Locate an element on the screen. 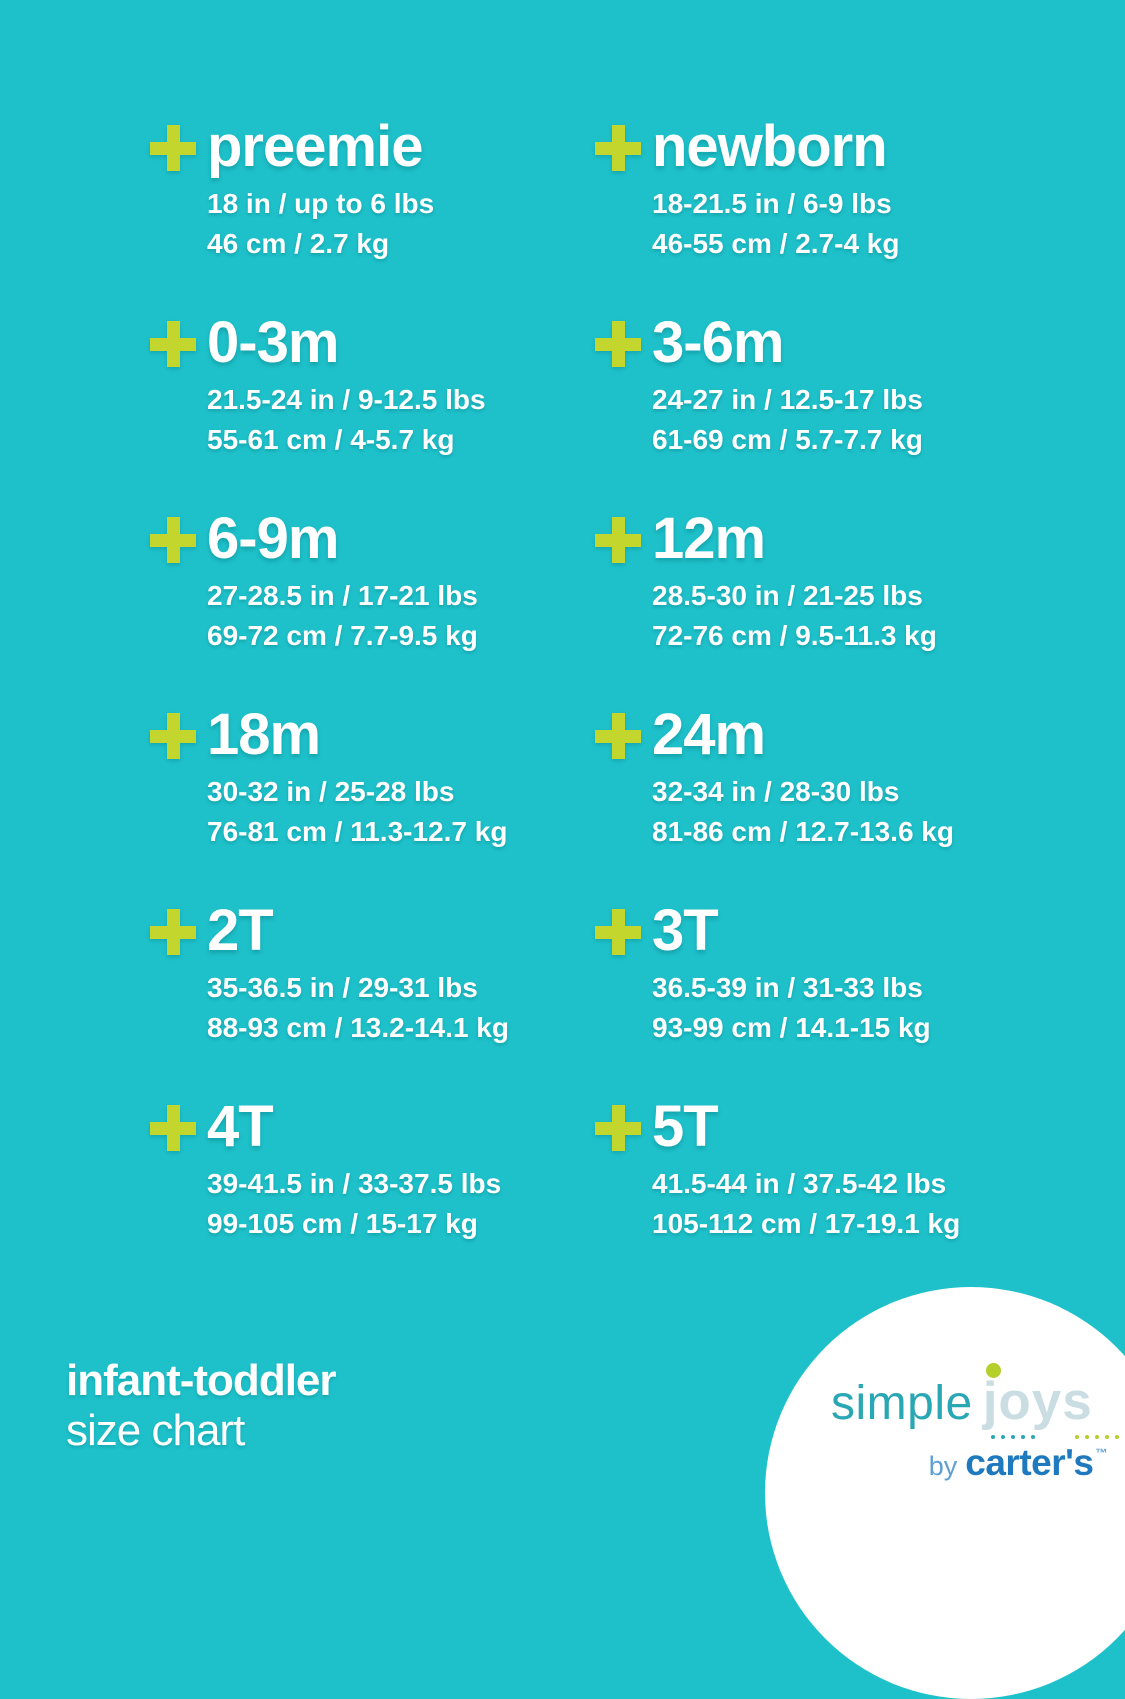 The height and width of the screenshot is (1699, 1125). logo-by-text: by is located at coordinates (943, 1466).